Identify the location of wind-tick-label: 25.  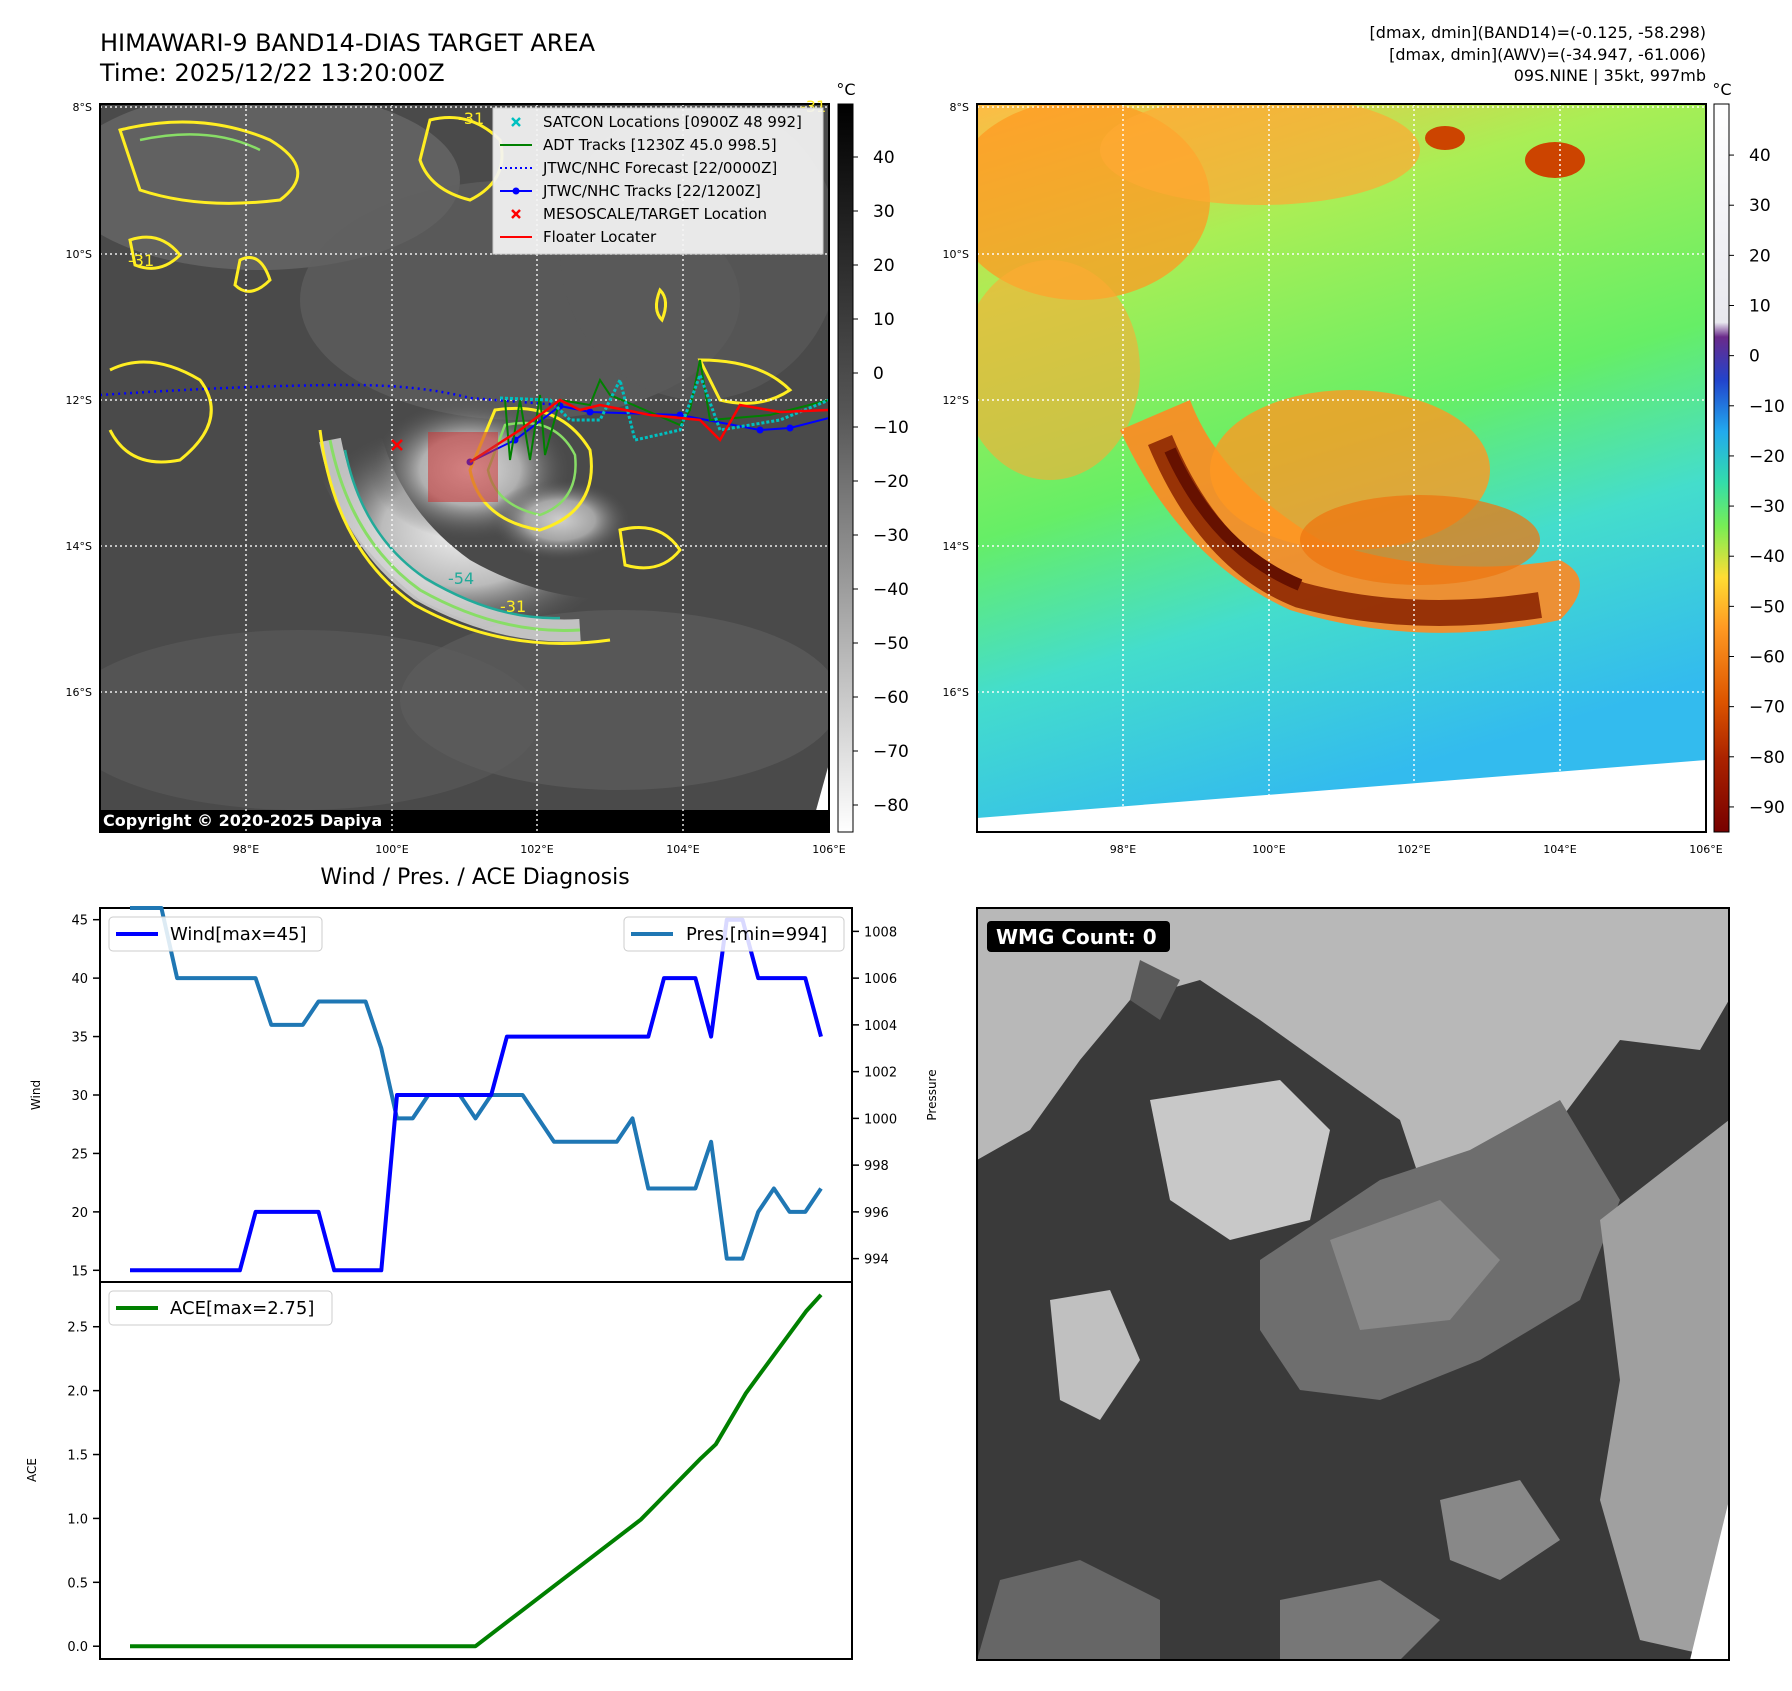
(79, 1154).